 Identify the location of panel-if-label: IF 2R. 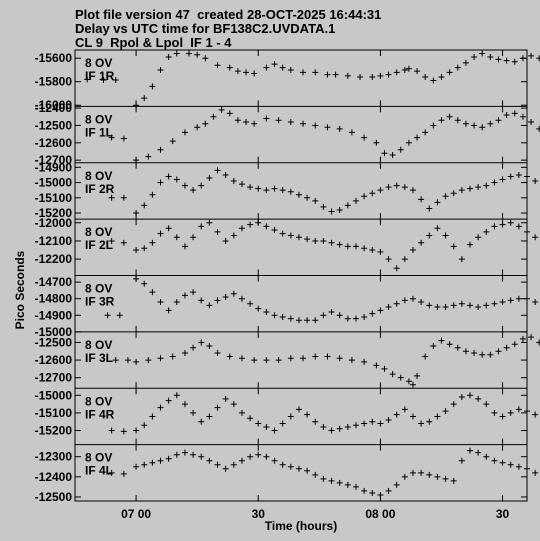
(100, 189).